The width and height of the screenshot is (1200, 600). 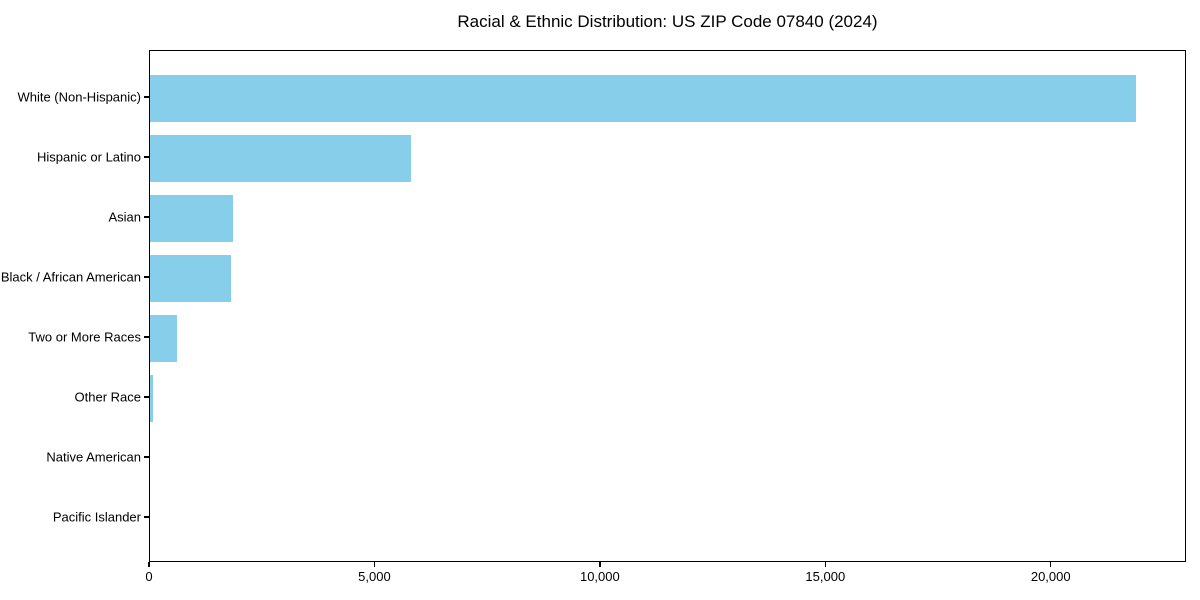 I want to click on y-tick-label: Asian, so click(x=124, y=217).